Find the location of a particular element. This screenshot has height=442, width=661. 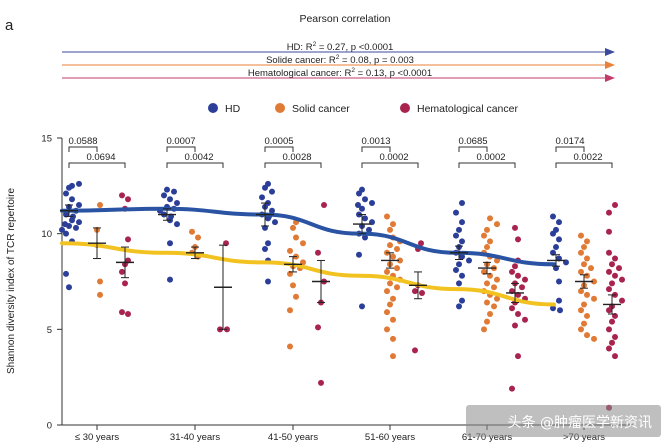

corr-label-suffix: = 0.08, p = 0.003 is located at coordinates (376, 60).